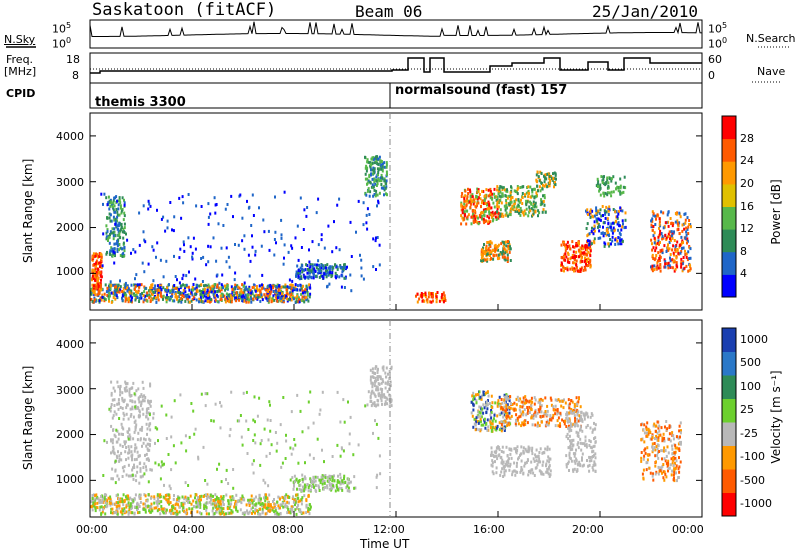  I want to click on xaxis-label: Time UT, so click(385, 544).